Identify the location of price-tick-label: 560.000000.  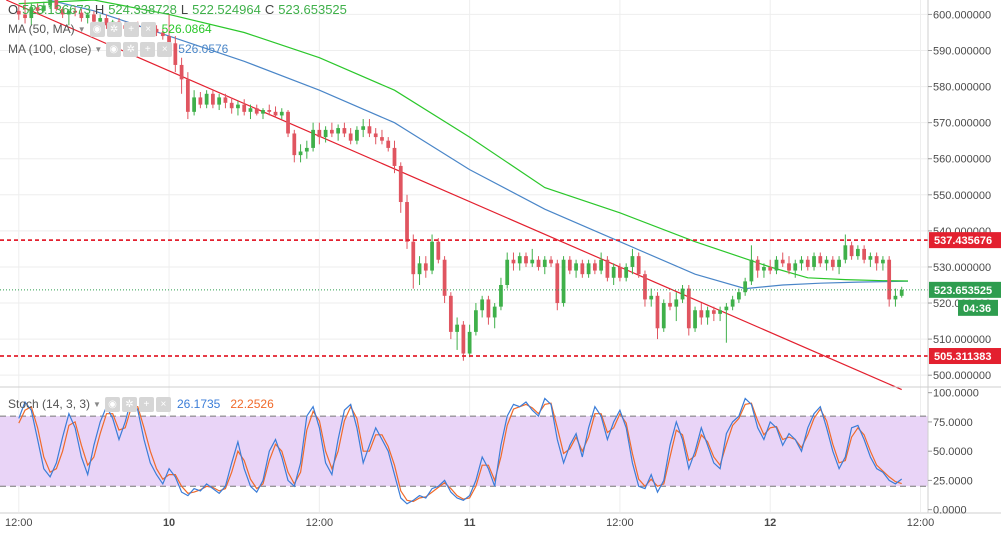
(962, 160).